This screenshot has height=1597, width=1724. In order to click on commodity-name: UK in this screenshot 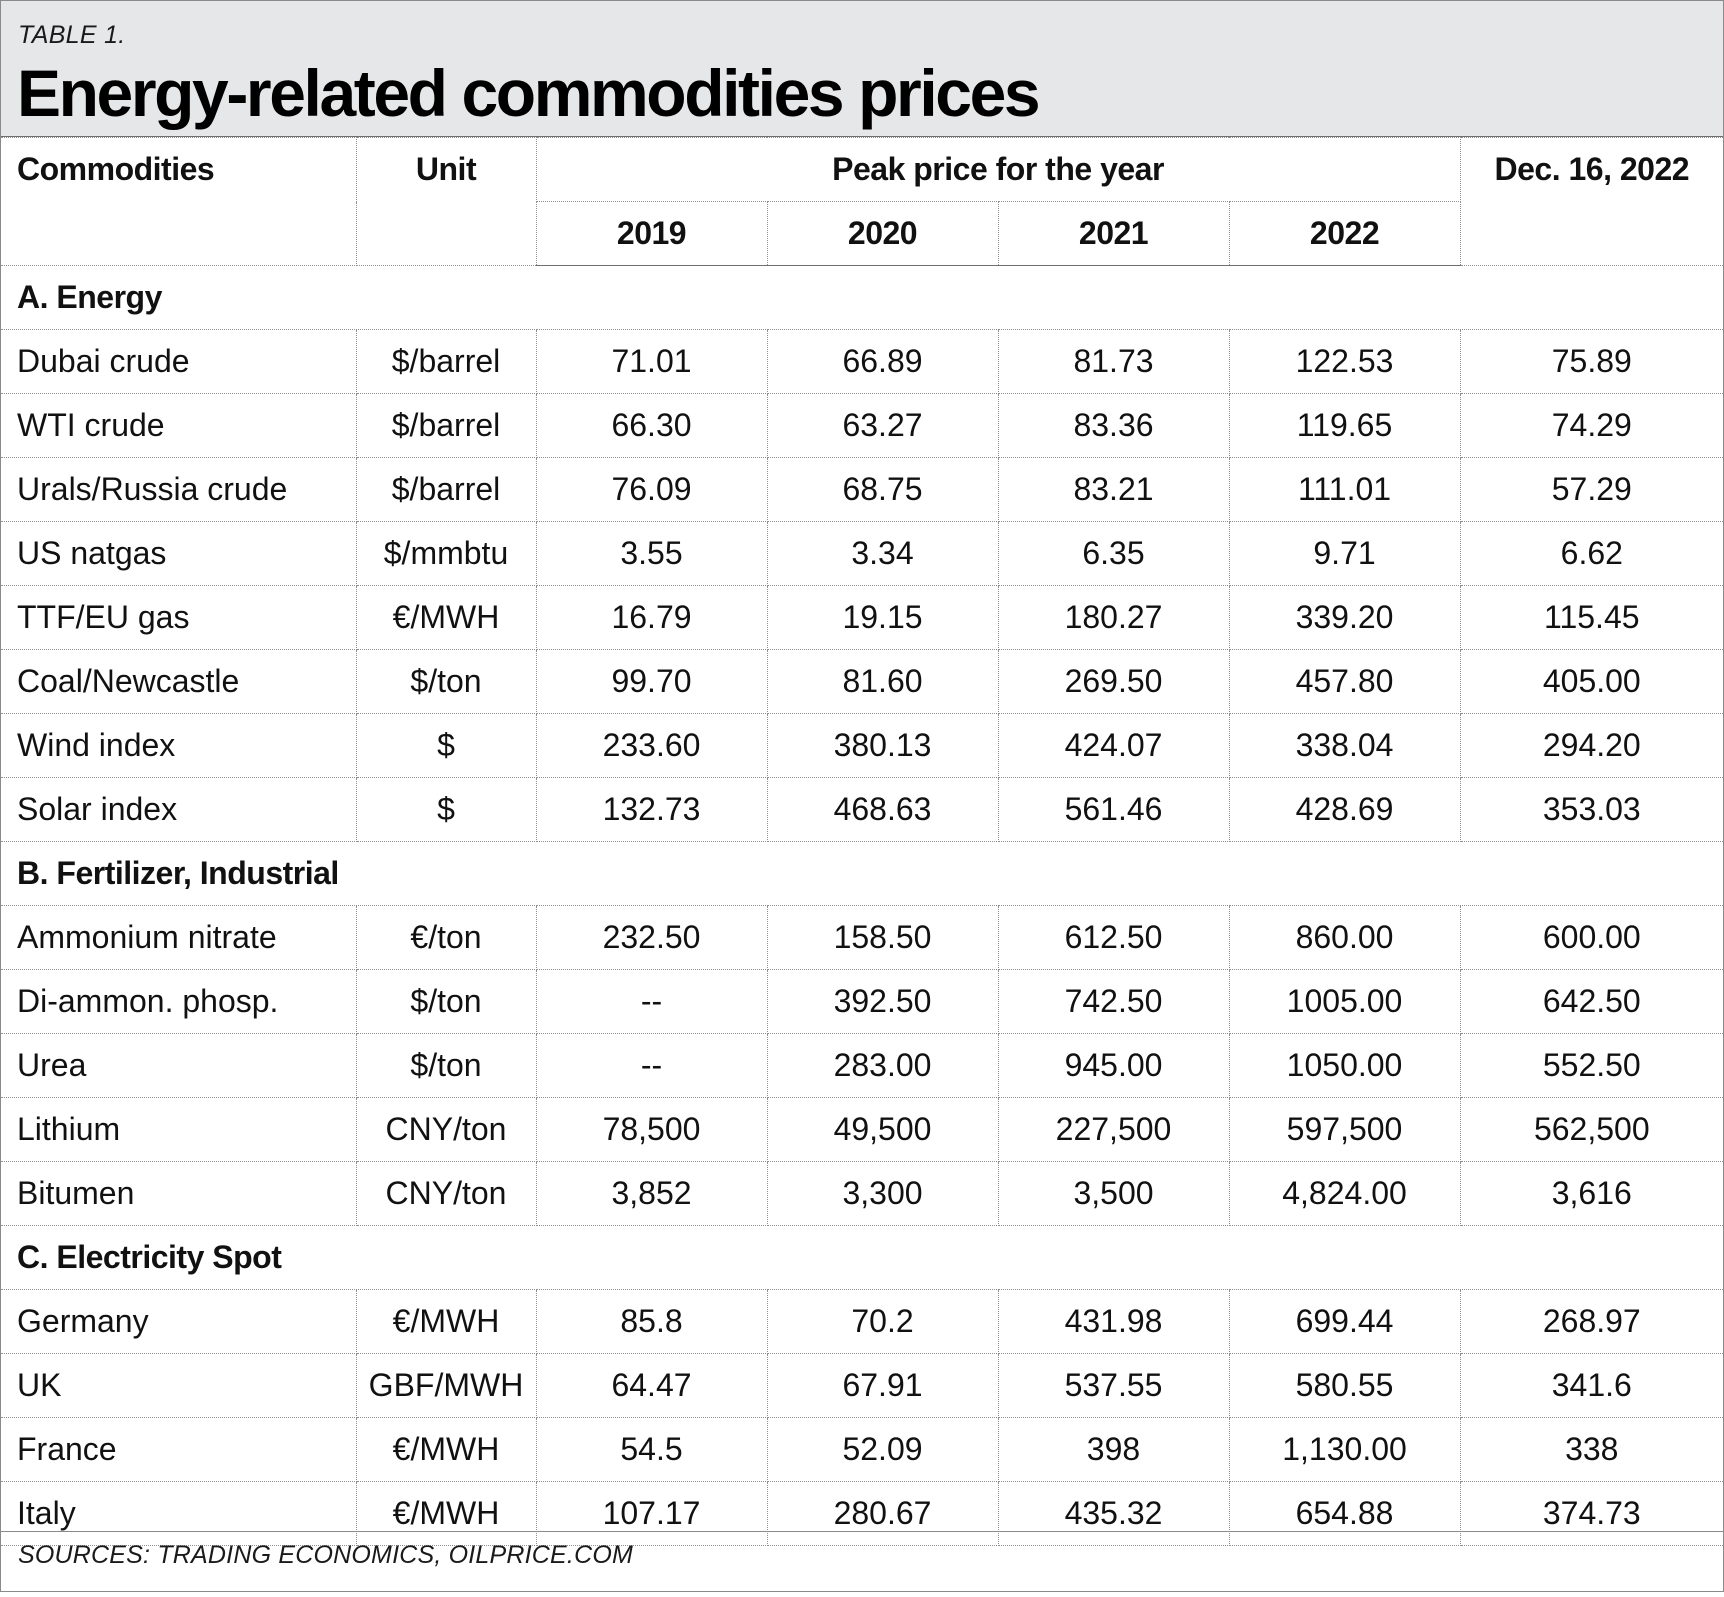, I will do `click(179, 1385)`.